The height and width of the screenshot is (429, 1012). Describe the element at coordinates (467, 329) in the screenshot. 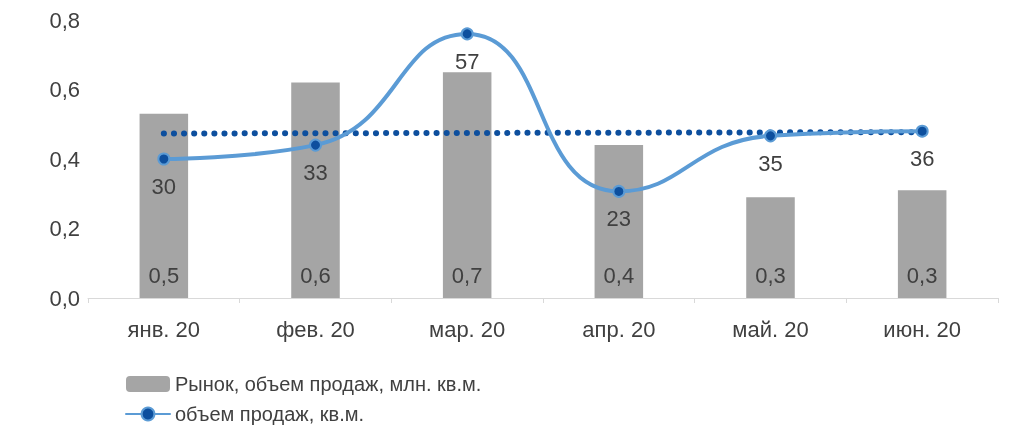

I see `x-tick-label: мар. 20` at that location.